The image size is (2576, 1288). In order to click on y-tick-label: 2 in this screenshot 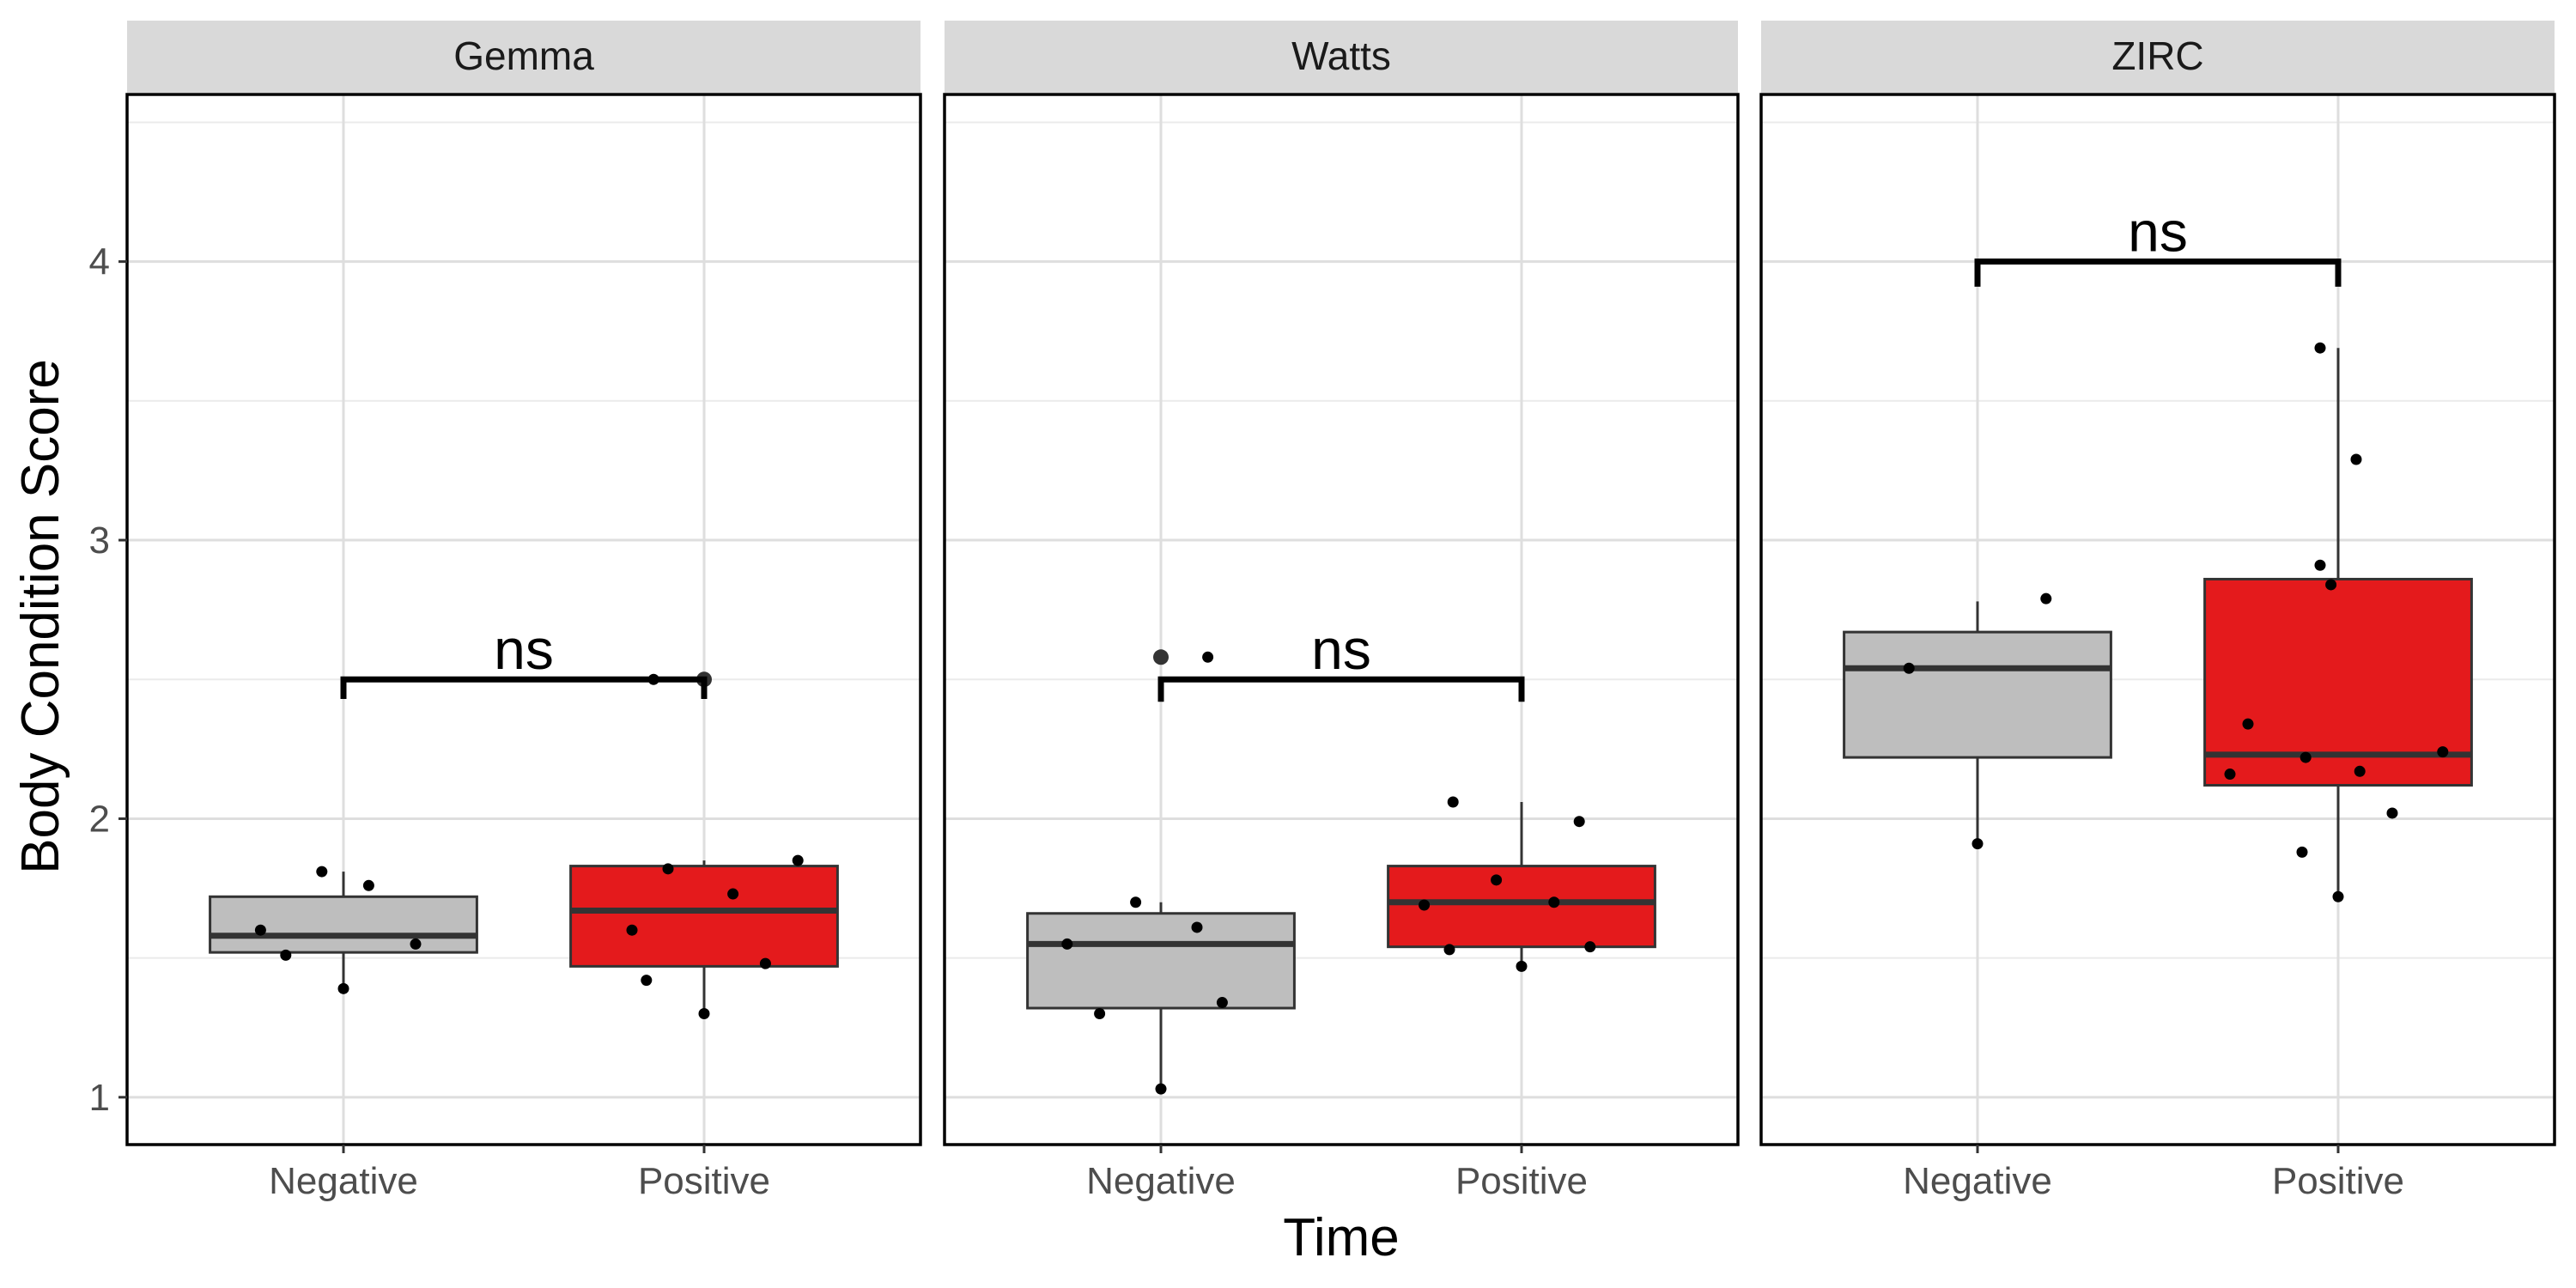, I will do `click(99, 819)`.